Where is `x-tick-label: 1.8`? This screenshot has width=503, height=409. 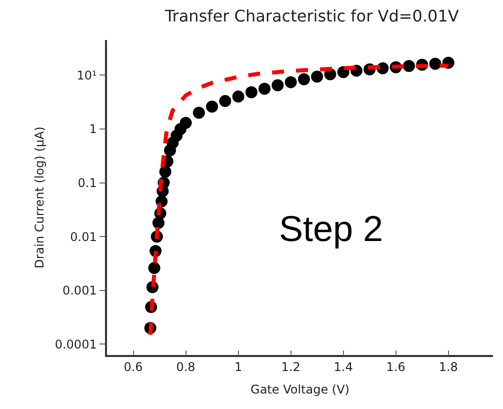 x-tick-label: 1.8 is located at coordinates (448, 367).